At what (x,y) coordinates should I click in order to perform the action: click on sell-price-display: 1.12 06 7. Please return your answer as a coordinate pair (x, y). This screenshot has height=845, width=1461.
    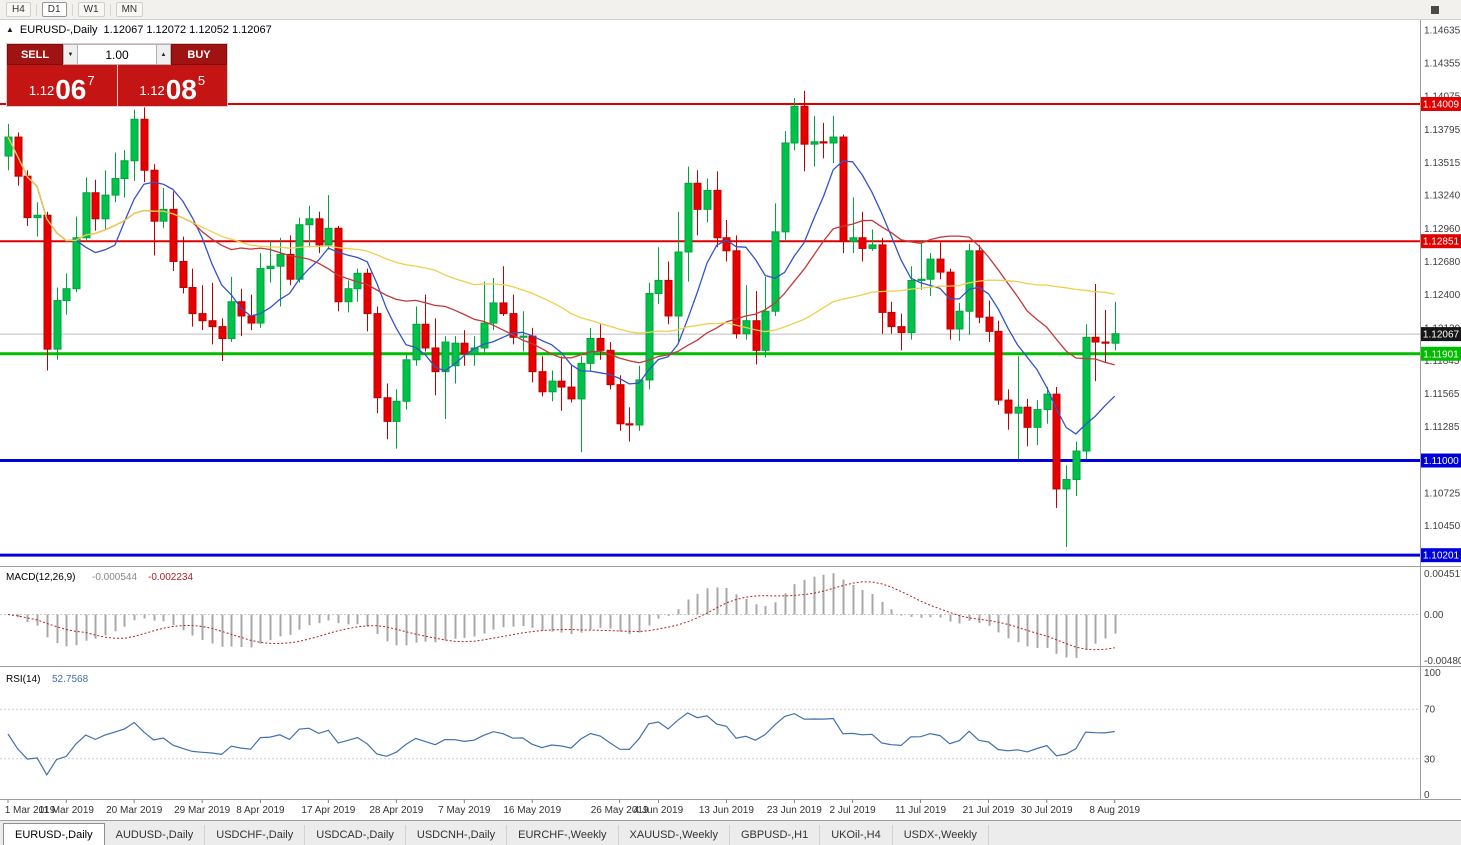
    Looking at the image, I should click on (62, 85).